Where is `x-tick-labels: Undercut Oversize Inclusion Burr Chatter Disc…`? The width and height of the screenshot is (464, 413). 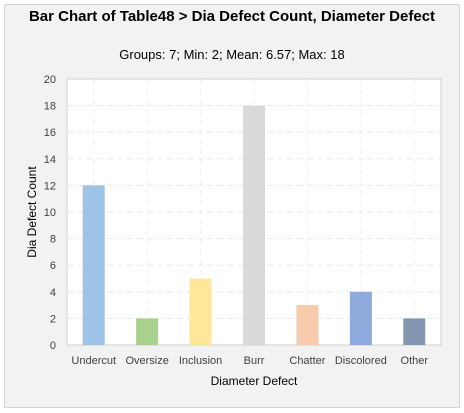 x-tick-labels: Undercut Oversize Inclusion Burr Chatter Disc… is located at coordinates (249, 361).